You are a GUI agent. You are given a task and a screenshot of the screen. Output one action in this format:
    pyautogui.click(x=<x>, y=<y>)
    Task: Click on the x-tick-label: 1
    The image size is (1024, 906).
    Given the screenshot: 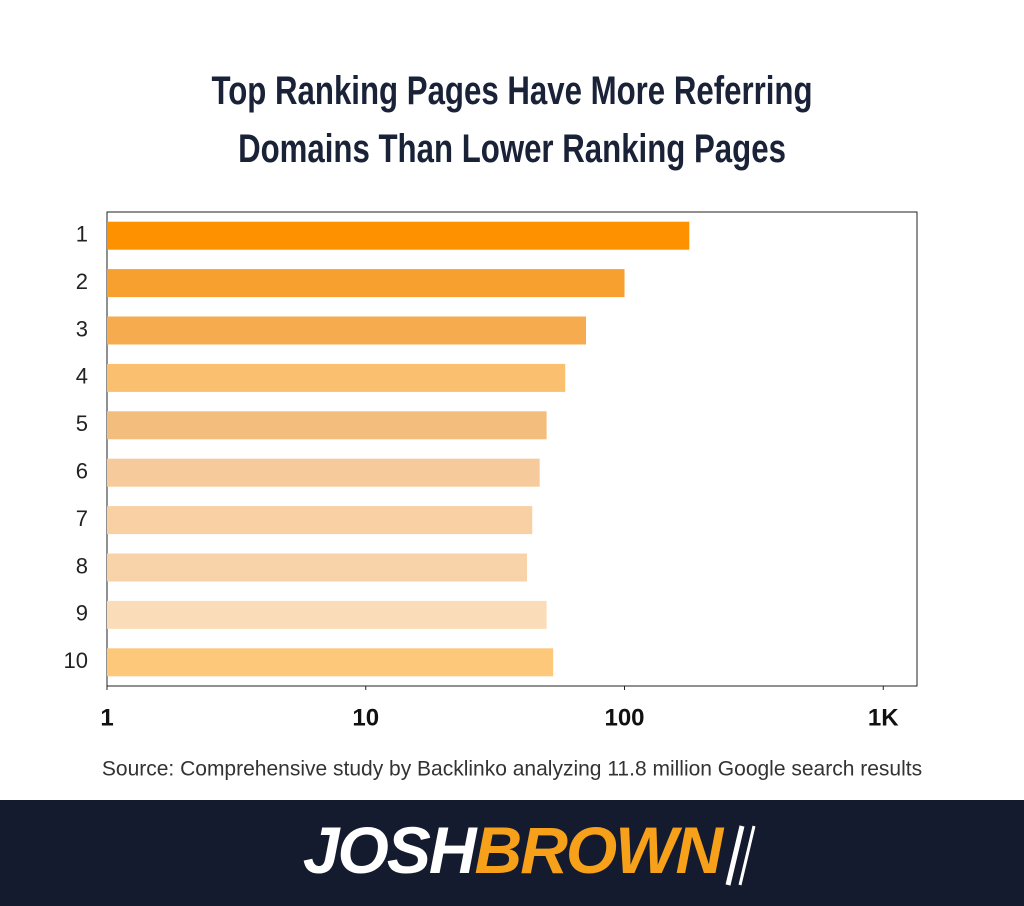 What is the action you would take?
    pyautogui.click(x=106, y=717)
    